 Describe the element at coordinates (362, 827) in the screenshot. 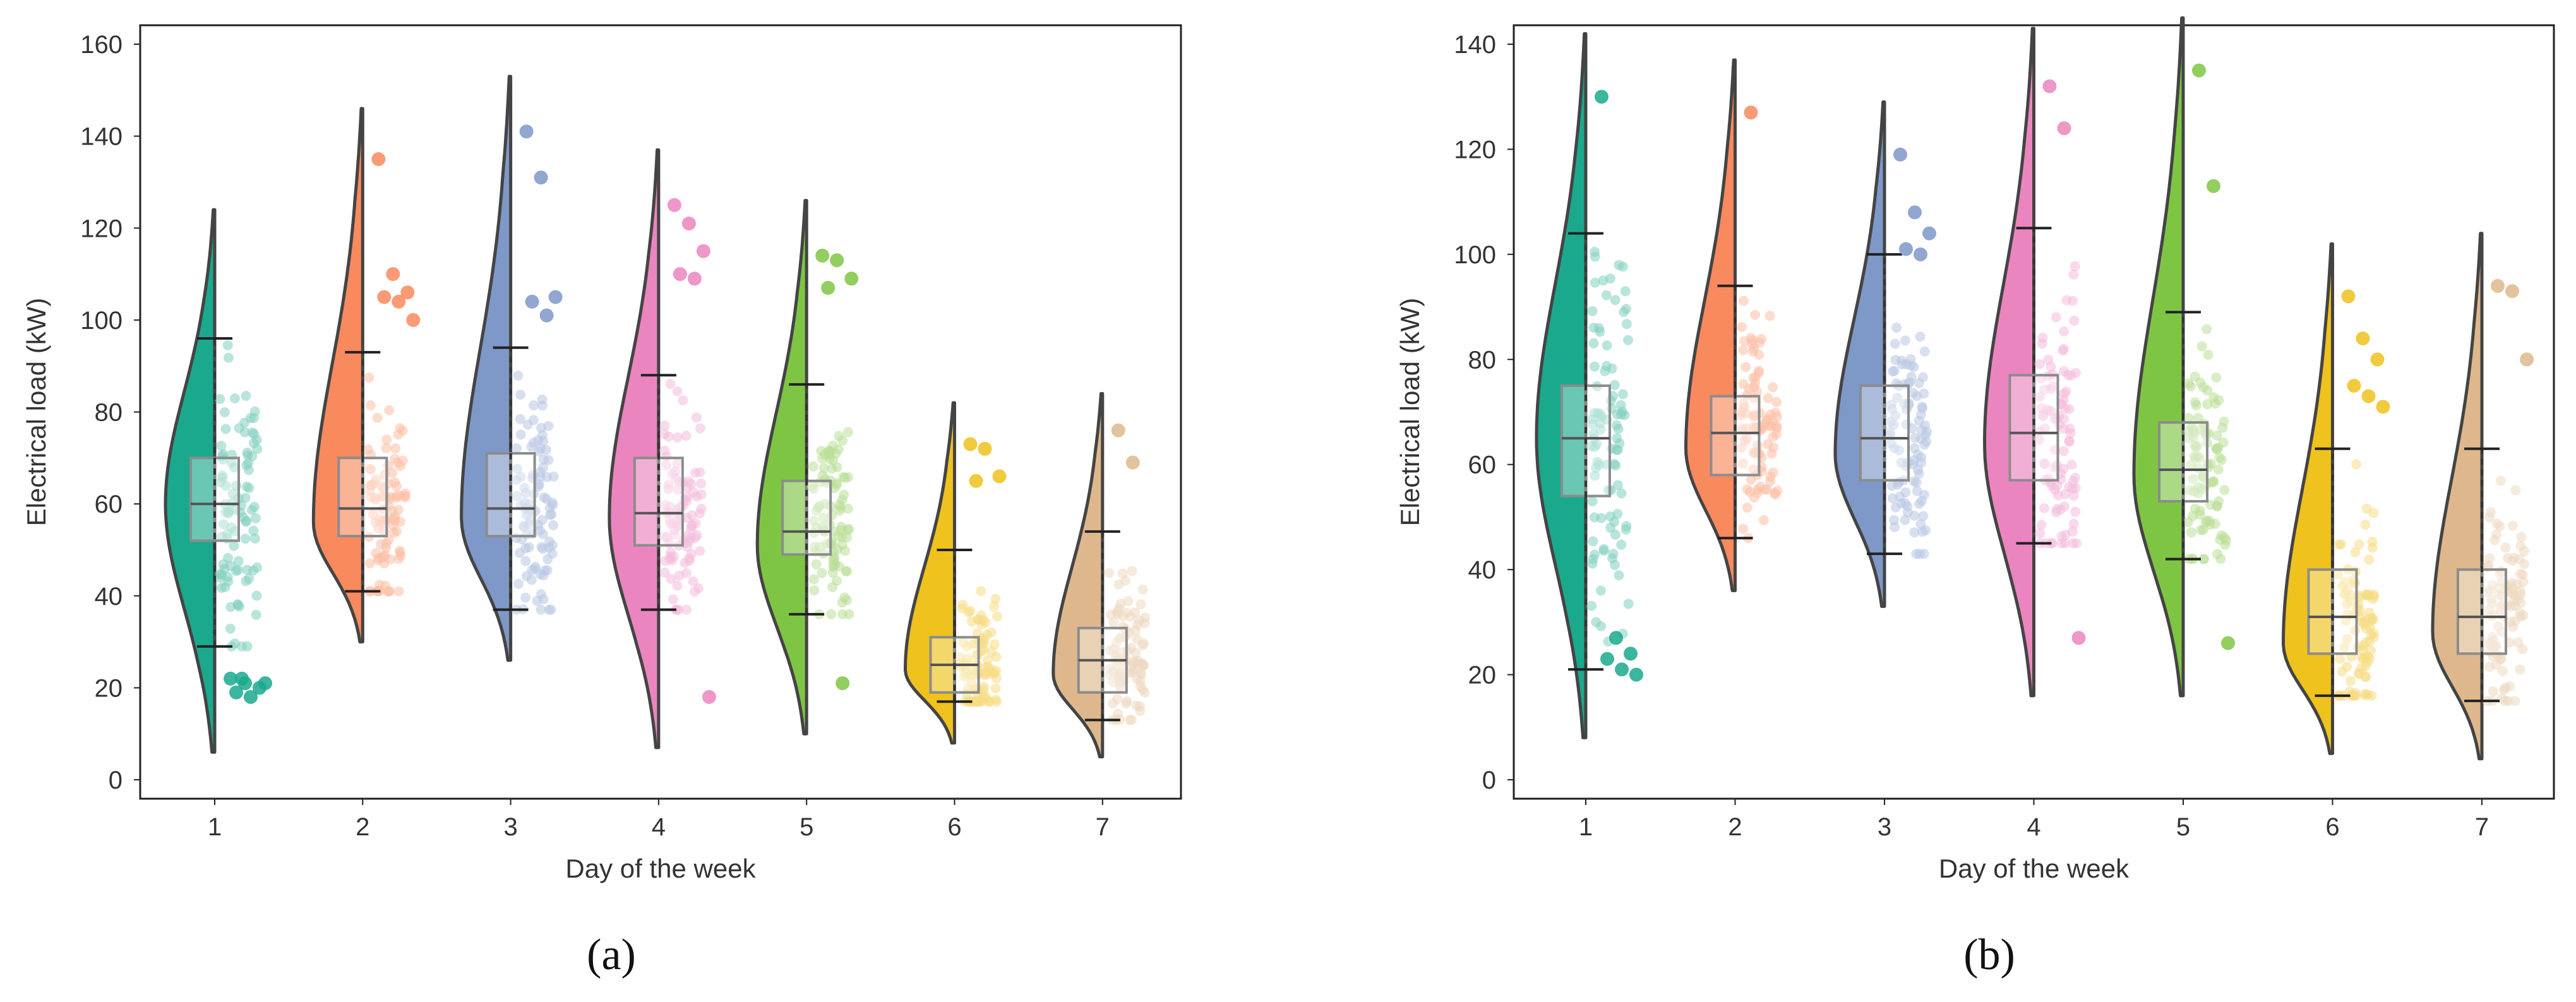

I see `x-tick-label: 2` at that location.